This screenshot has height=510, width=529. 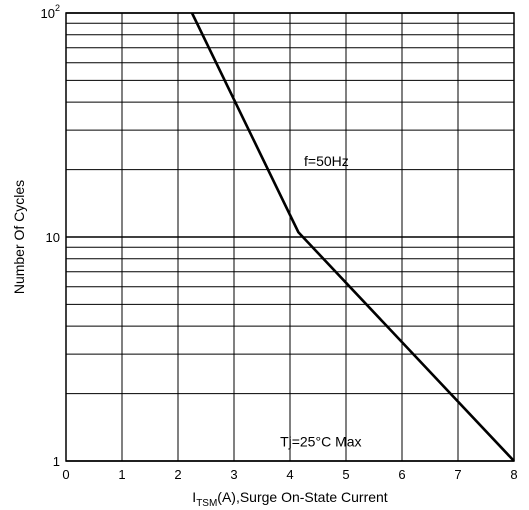 I want to click on y-axis-label: Number Of Cycles, so click(x=19, y=237).